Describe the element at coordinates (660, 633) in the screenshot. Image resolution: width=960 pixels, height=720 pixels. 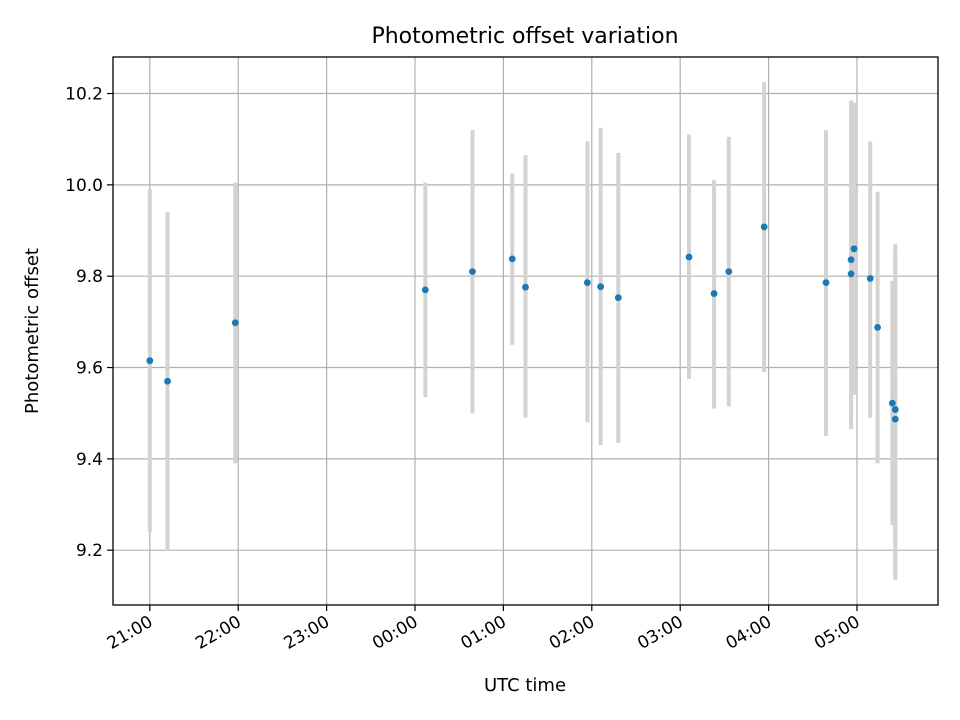
I see `x-tick-label: 03:00` at that location.